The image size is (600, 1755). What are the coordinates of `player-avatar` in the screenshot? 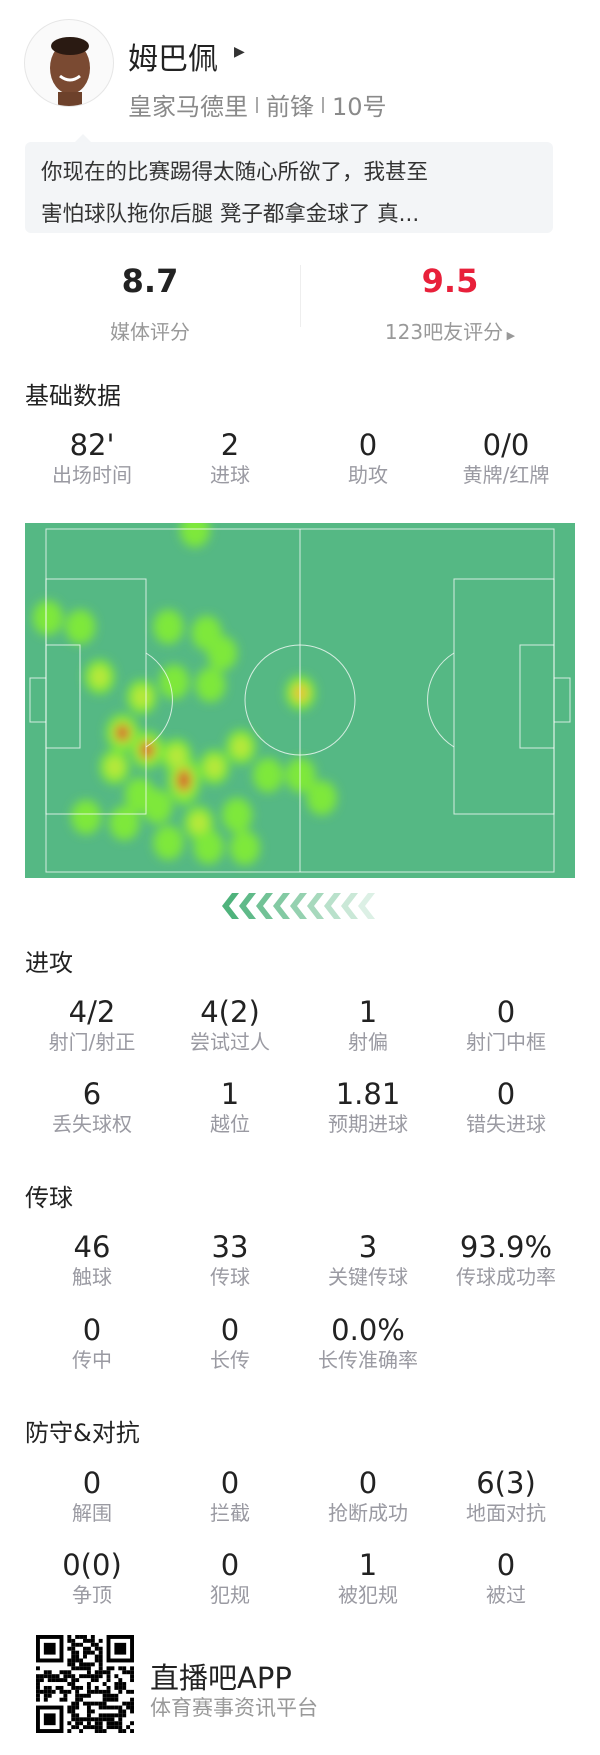 It's located at (69, 63).